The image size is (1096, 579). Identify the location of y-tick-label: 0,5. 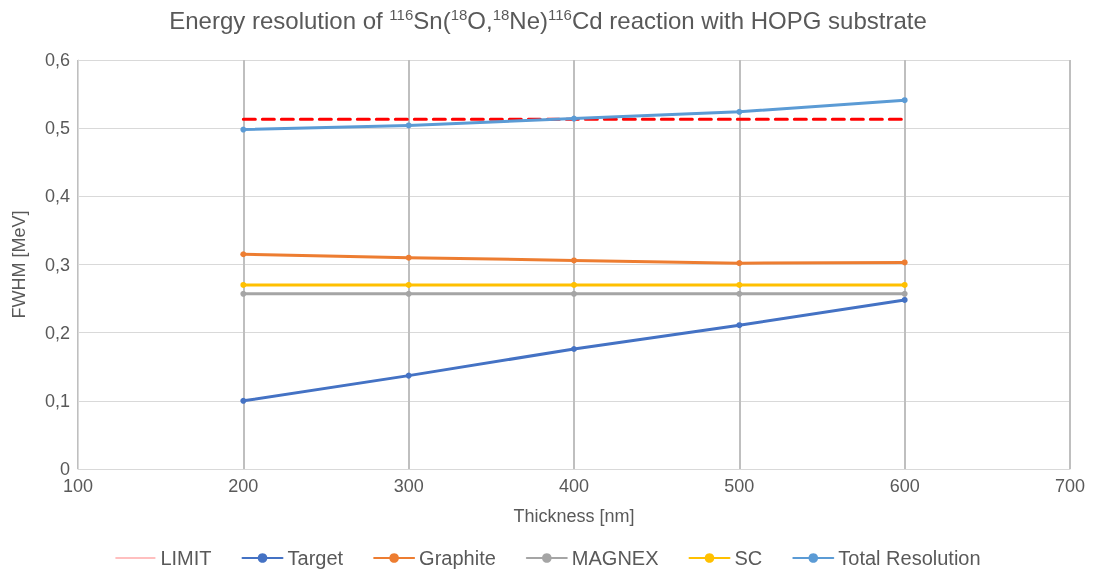
(57, 128).